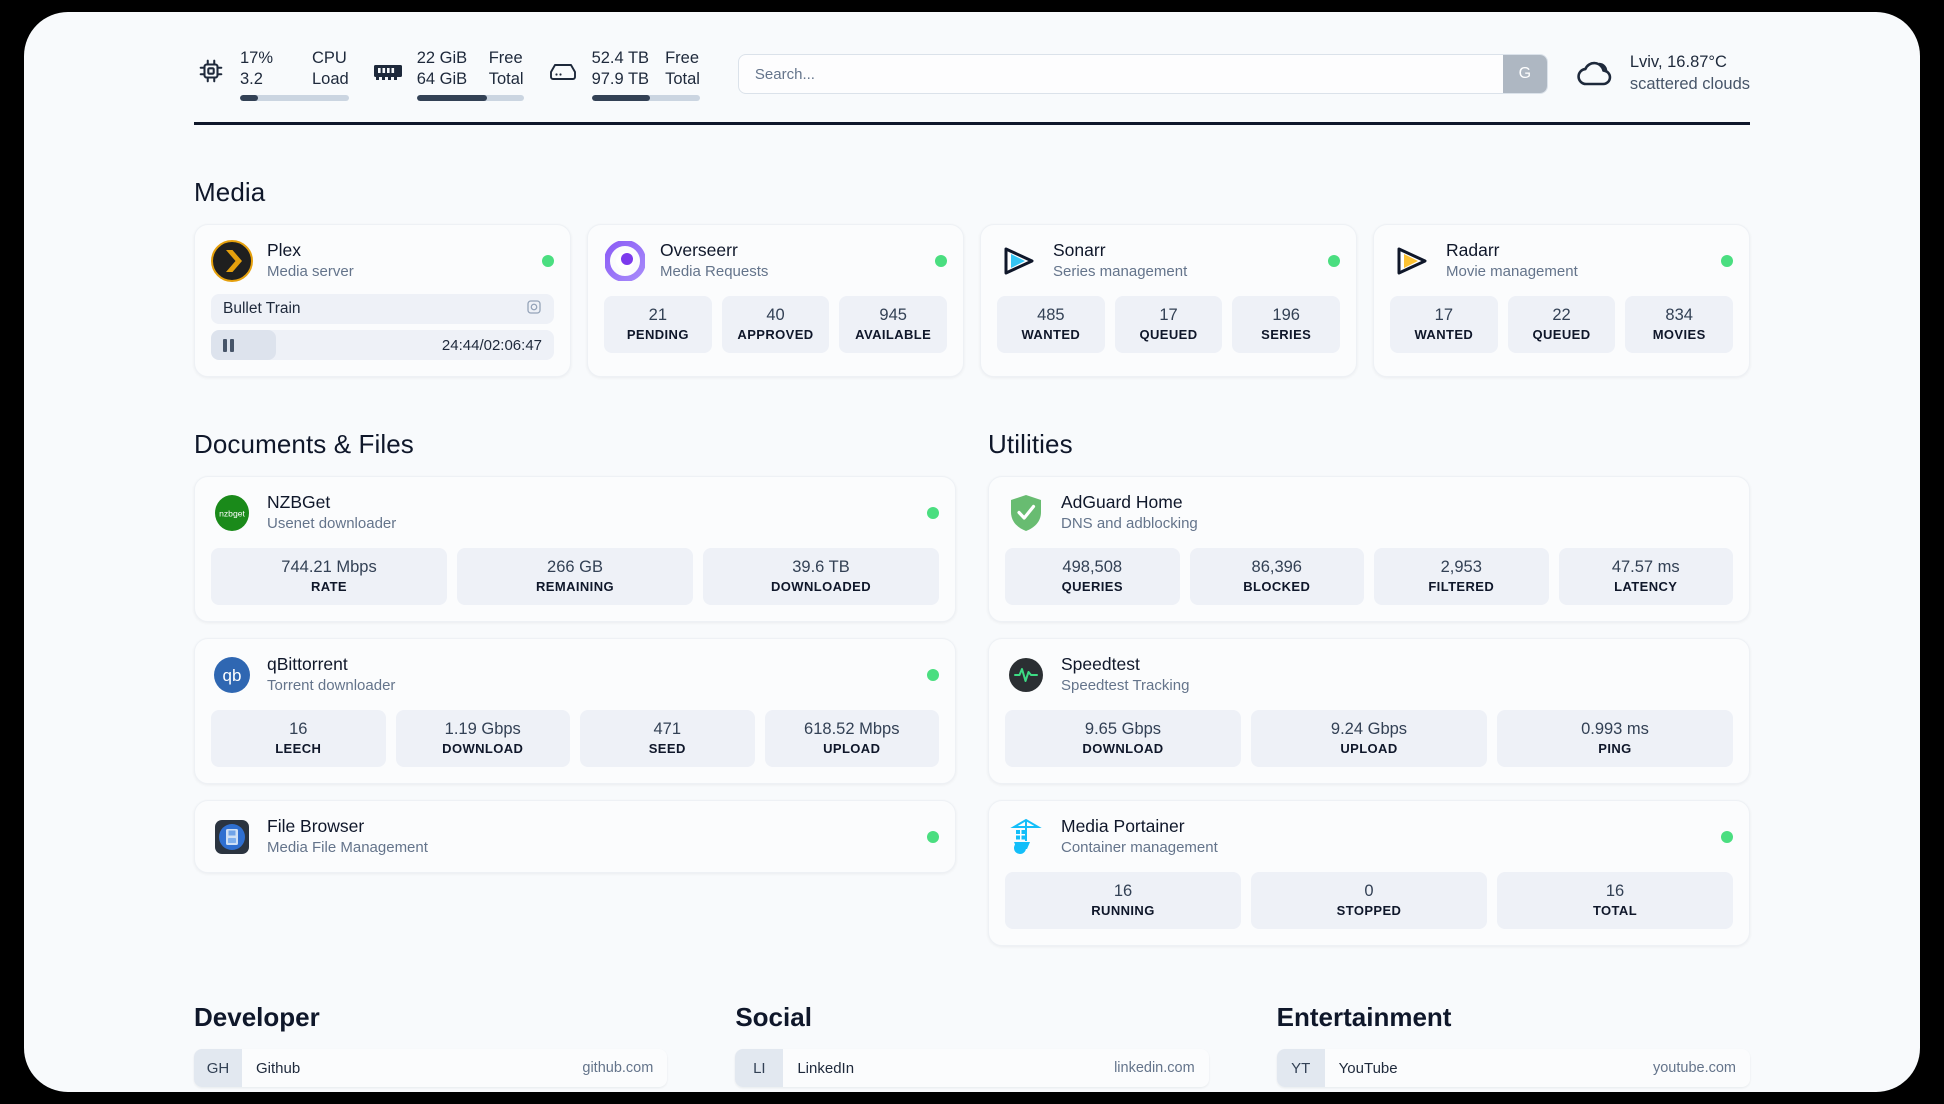 The image size is (1944, 1104). I want to click on card-name: NZBGet, so click(299, 502).